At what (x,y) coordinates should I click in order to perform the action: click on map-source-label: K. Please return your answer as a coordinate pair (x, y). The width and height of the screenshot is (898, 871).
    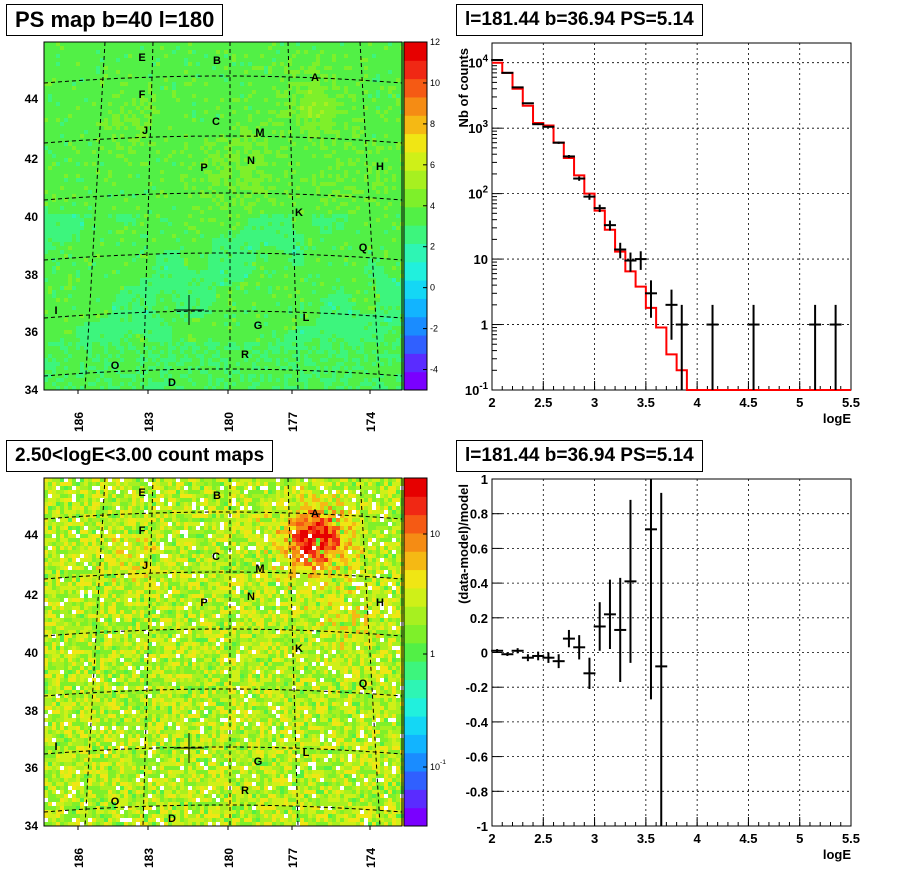
    Looking at the image, I should click on (299, 213).